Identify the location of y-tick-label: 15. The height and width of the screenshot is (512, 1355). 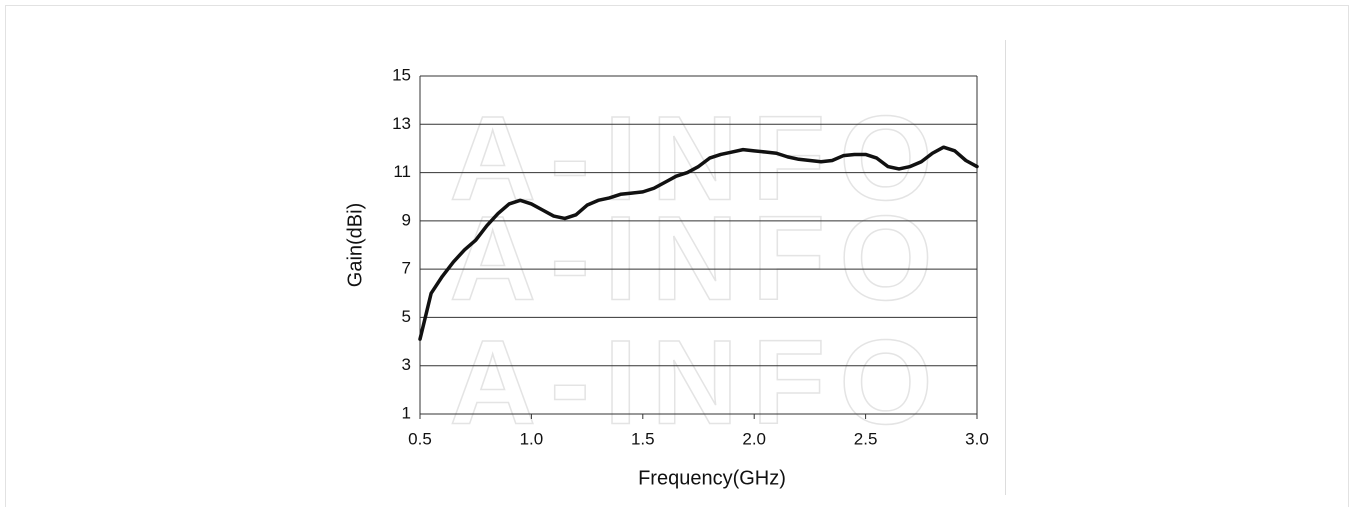
(401, 74).